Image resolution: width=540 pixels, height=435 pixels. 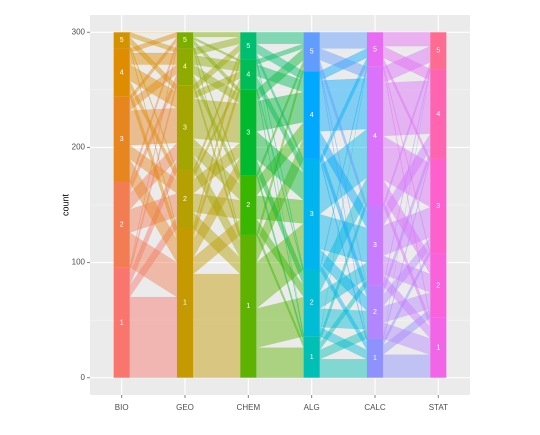 I want to click on x-tick-label: GEO, so click(x=185, y=407).